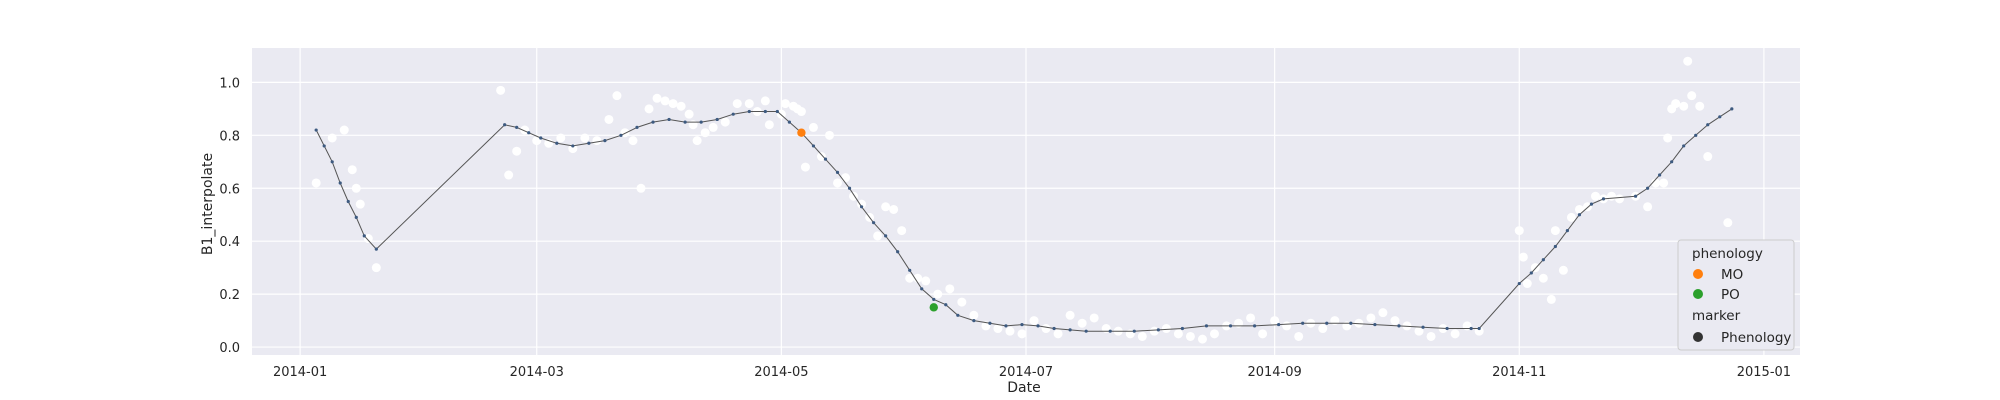  Describe the element at coordinates (1026, 372) in the screenshot. I see `x-tick-label: 2014-07` at that location.